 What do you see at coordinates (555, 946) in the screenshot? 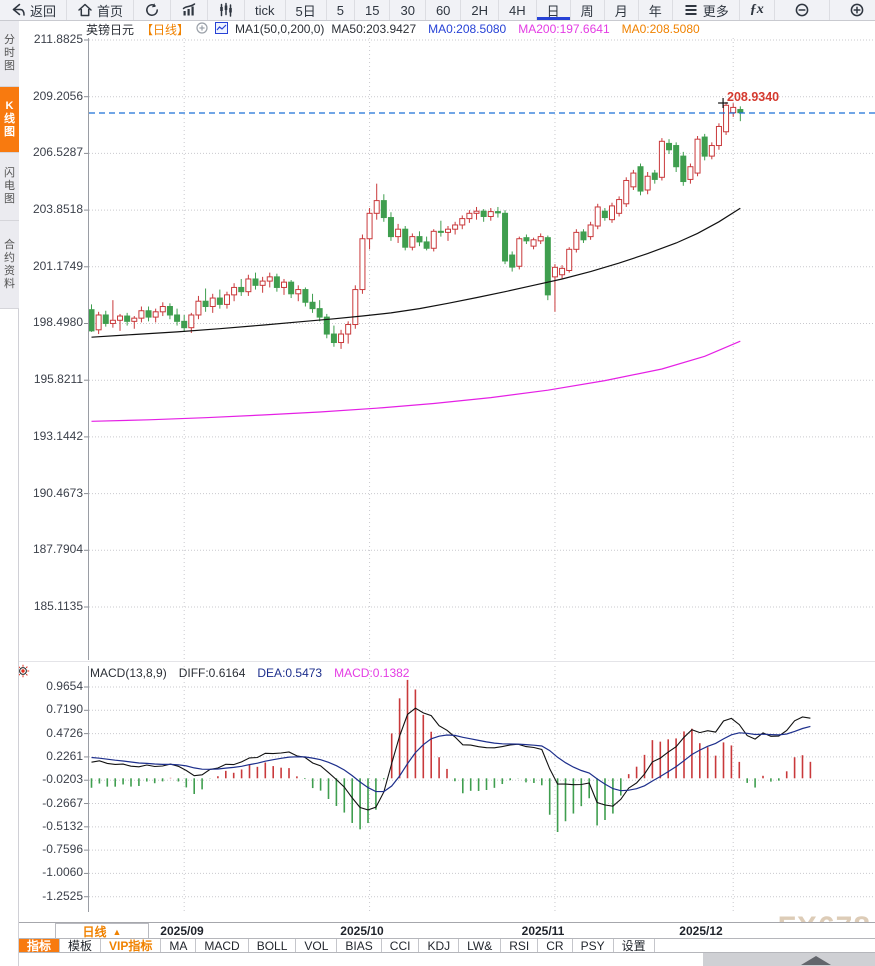
I see `indicator-tab-13: CR` at bounding box center [555, 946].